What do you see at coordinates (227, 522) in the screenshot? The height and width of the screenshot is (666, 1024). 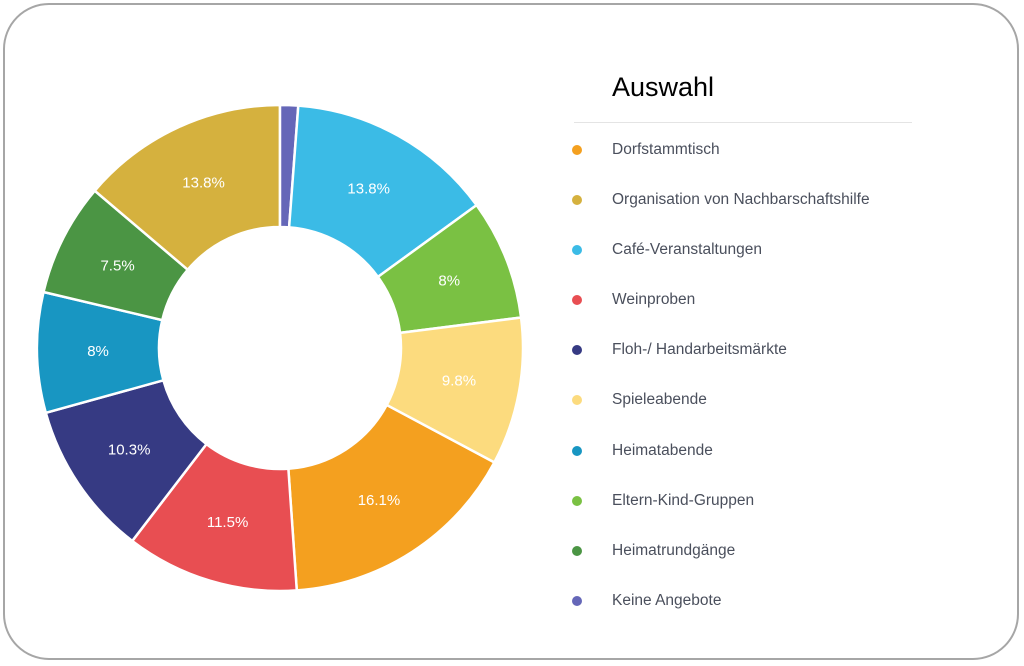 I see `slice-value-label: 11.5%` at bounding box center [227, 522].